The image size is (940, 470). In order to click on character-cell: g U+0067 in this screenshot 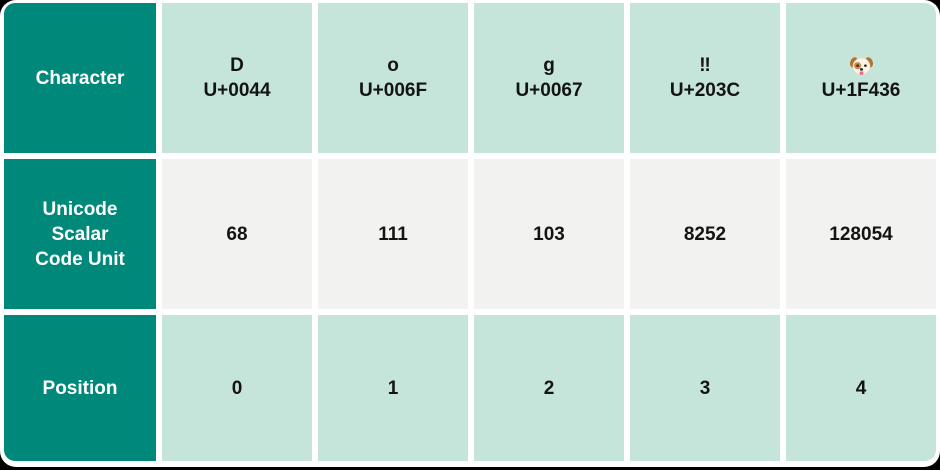, I will do `click(549, 78)`.